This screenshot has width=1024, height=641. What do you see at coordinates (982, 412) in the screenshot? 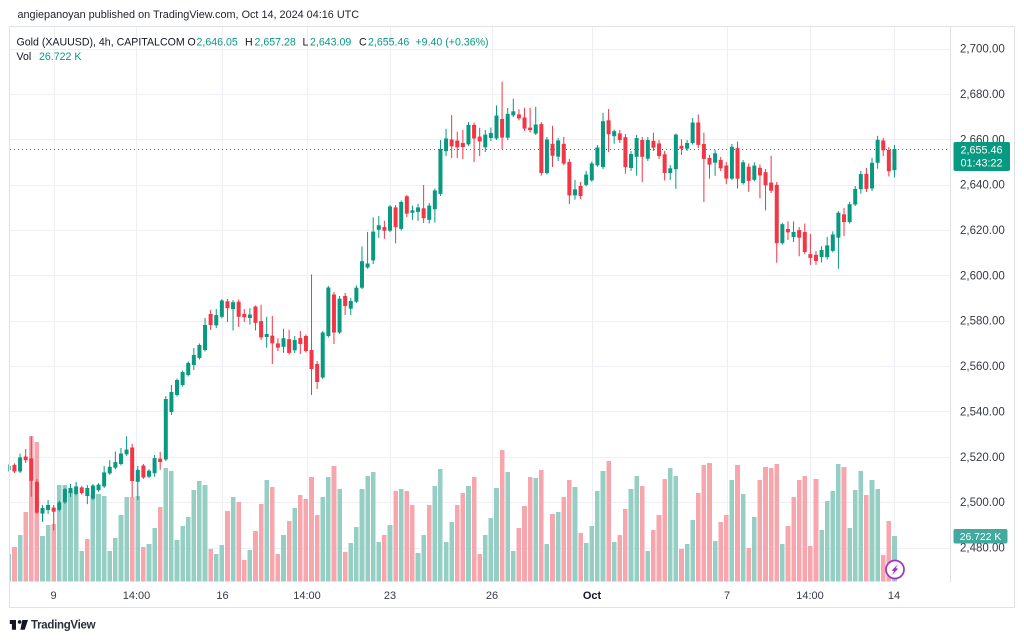
I see `svg-text: 2,540.00` at bounding box center [982, 412].